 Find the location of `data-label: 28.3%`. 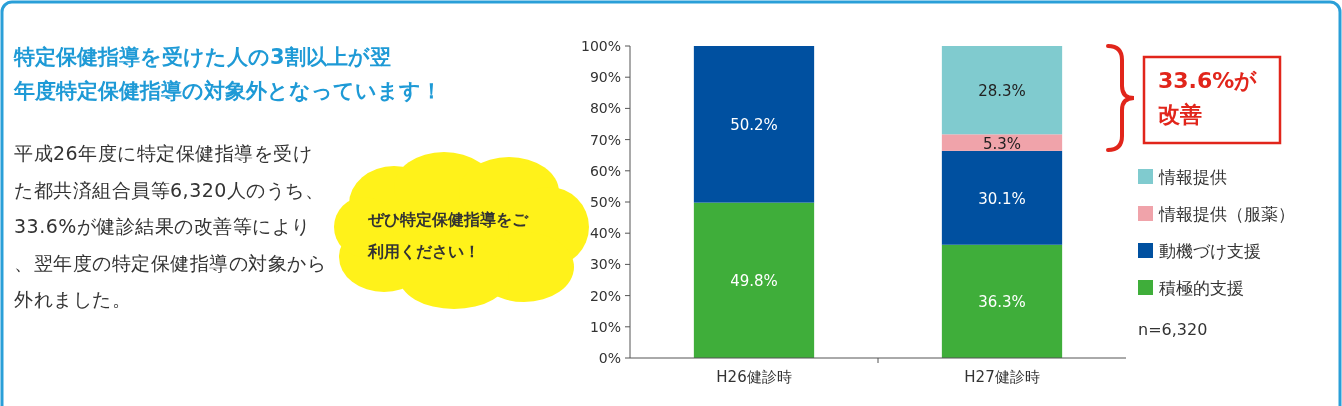

data-label: 28.3% is located at coordinates (1002, 91).